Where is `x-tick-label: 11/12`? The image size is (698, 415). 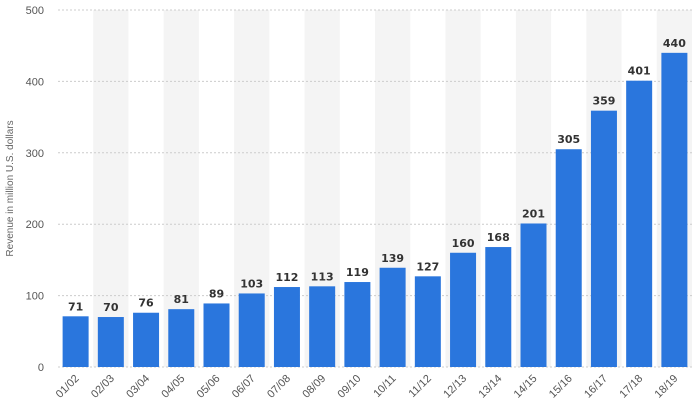
x-tick-label: 11/12 is located at coordinates (420, 386).